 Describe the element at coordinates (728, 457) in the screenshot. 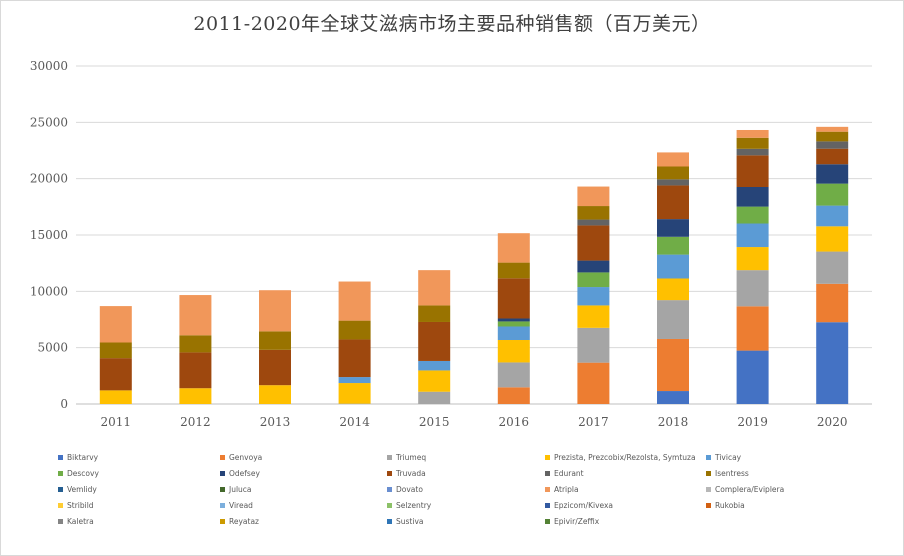

I see `legend-label: Tivicay` at that location.